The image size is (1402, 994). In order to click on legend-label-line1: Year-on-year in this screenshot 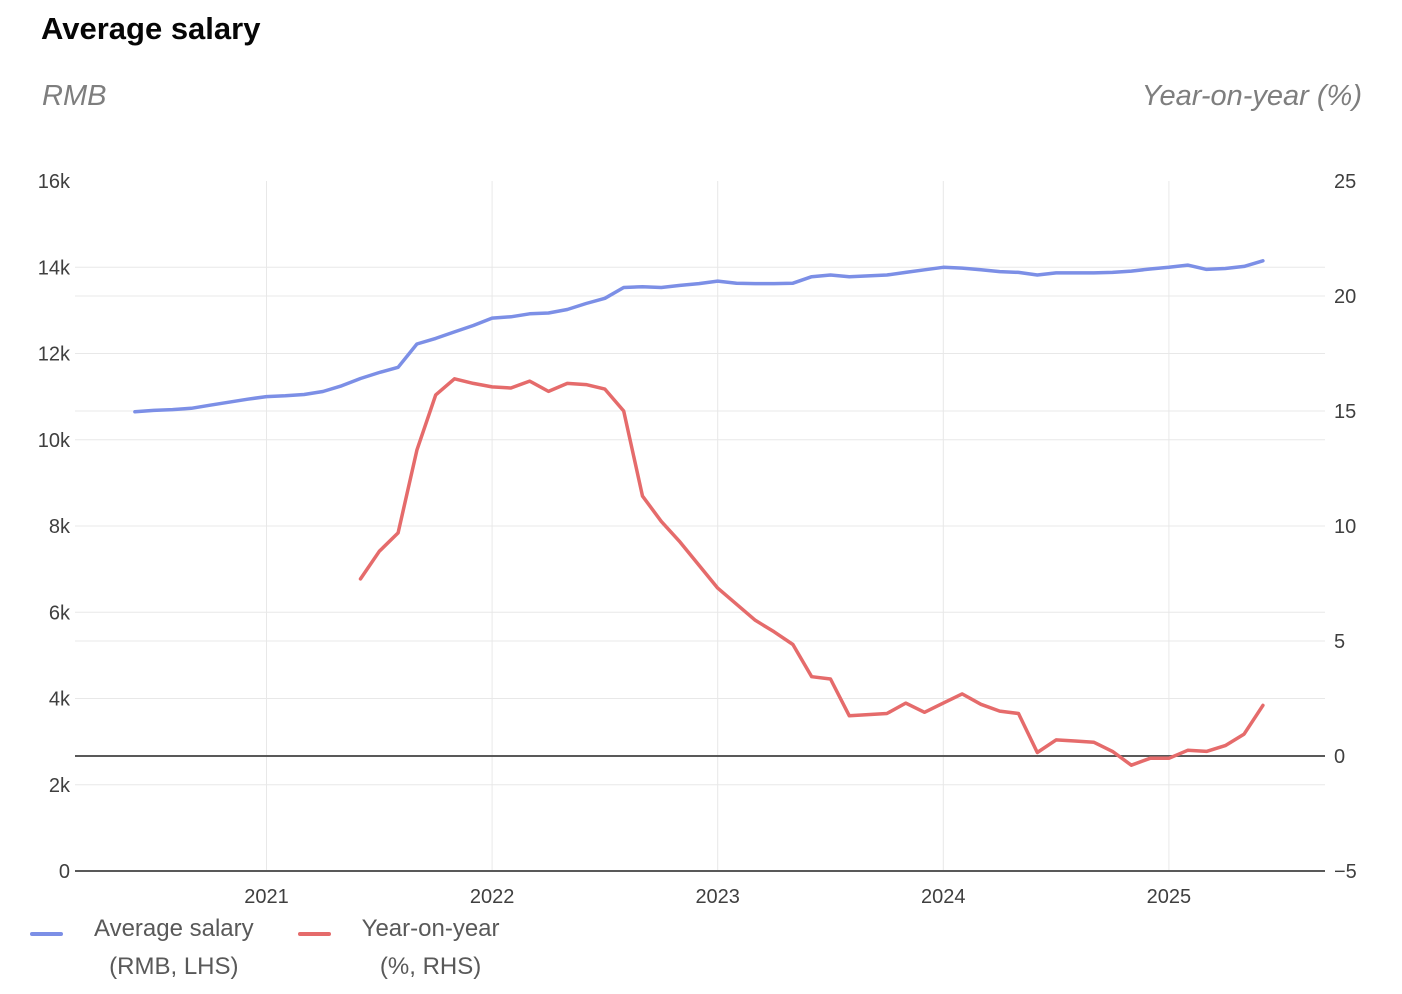, I will do `click(430, 928)`.